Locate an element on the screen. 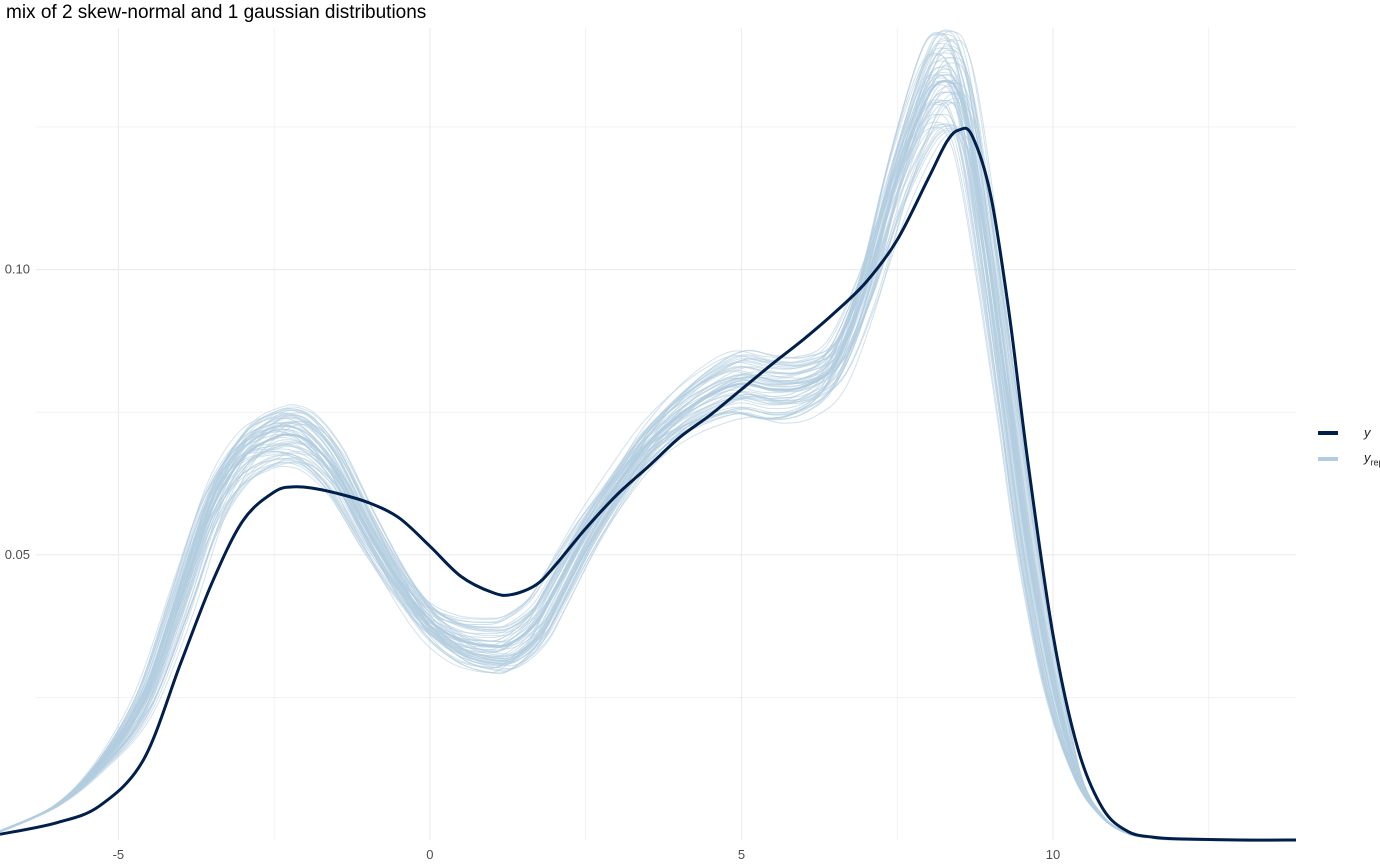 The image size is (1380, 868). x-tick-label: 10 is located at coordinates (1053, 854).